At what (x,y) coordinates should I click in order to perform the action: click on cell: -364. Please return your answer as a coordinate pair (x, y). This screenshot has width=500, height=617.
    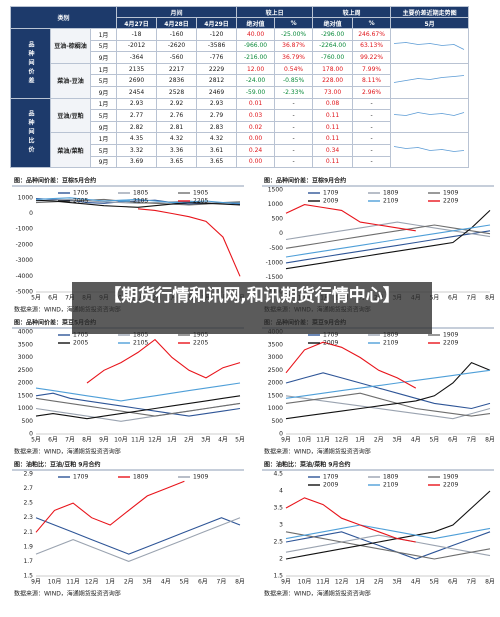
    Looking at the image, I should click on (137, 57).